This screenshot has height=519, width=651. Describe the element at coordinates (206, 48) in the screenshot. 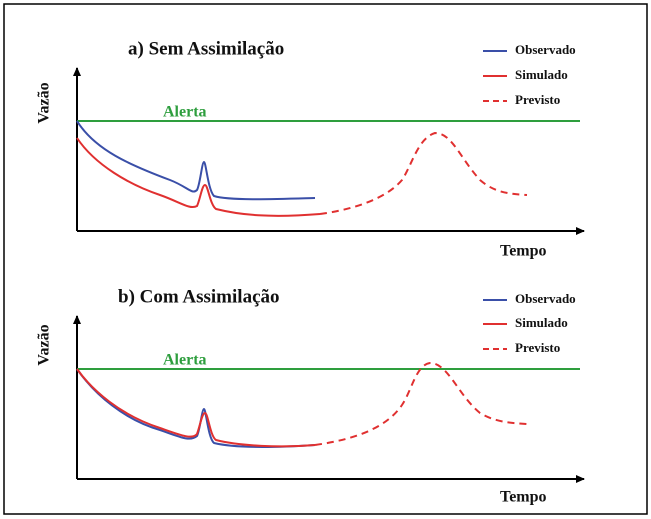

I see `panel-title: a) Sem Assimilação` at that location.